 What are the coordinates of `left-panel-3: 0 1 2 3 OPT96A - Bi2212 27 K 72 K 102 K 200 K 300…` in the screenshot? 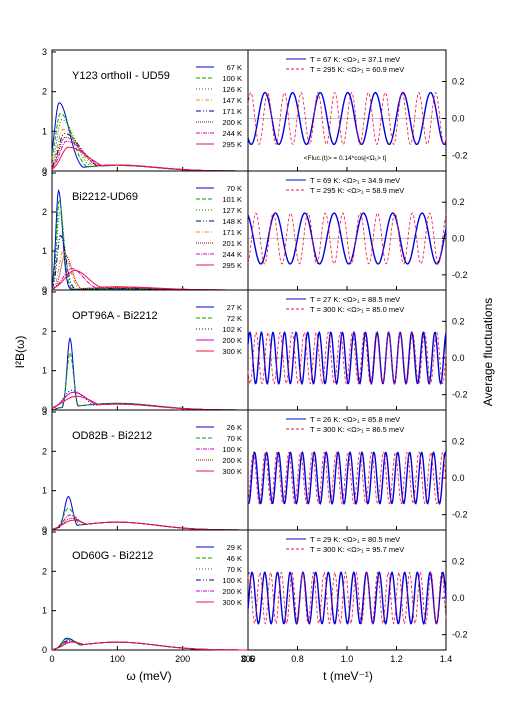 It's located at (145, 351).